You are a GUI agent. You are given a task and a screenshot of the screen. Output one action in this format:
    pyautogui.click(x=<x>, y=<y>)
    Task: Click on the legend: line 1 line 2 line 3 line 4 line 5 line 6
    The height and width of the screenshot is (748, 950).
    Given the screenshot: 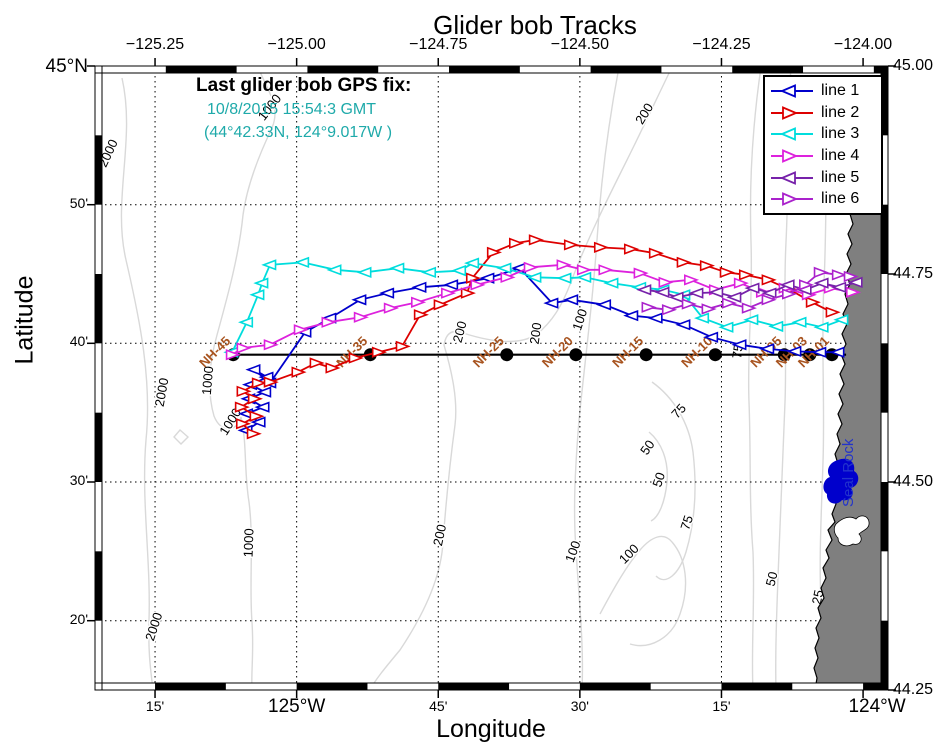 What is the action you would take?
    pyautogui.click(x=823, y=145)
    